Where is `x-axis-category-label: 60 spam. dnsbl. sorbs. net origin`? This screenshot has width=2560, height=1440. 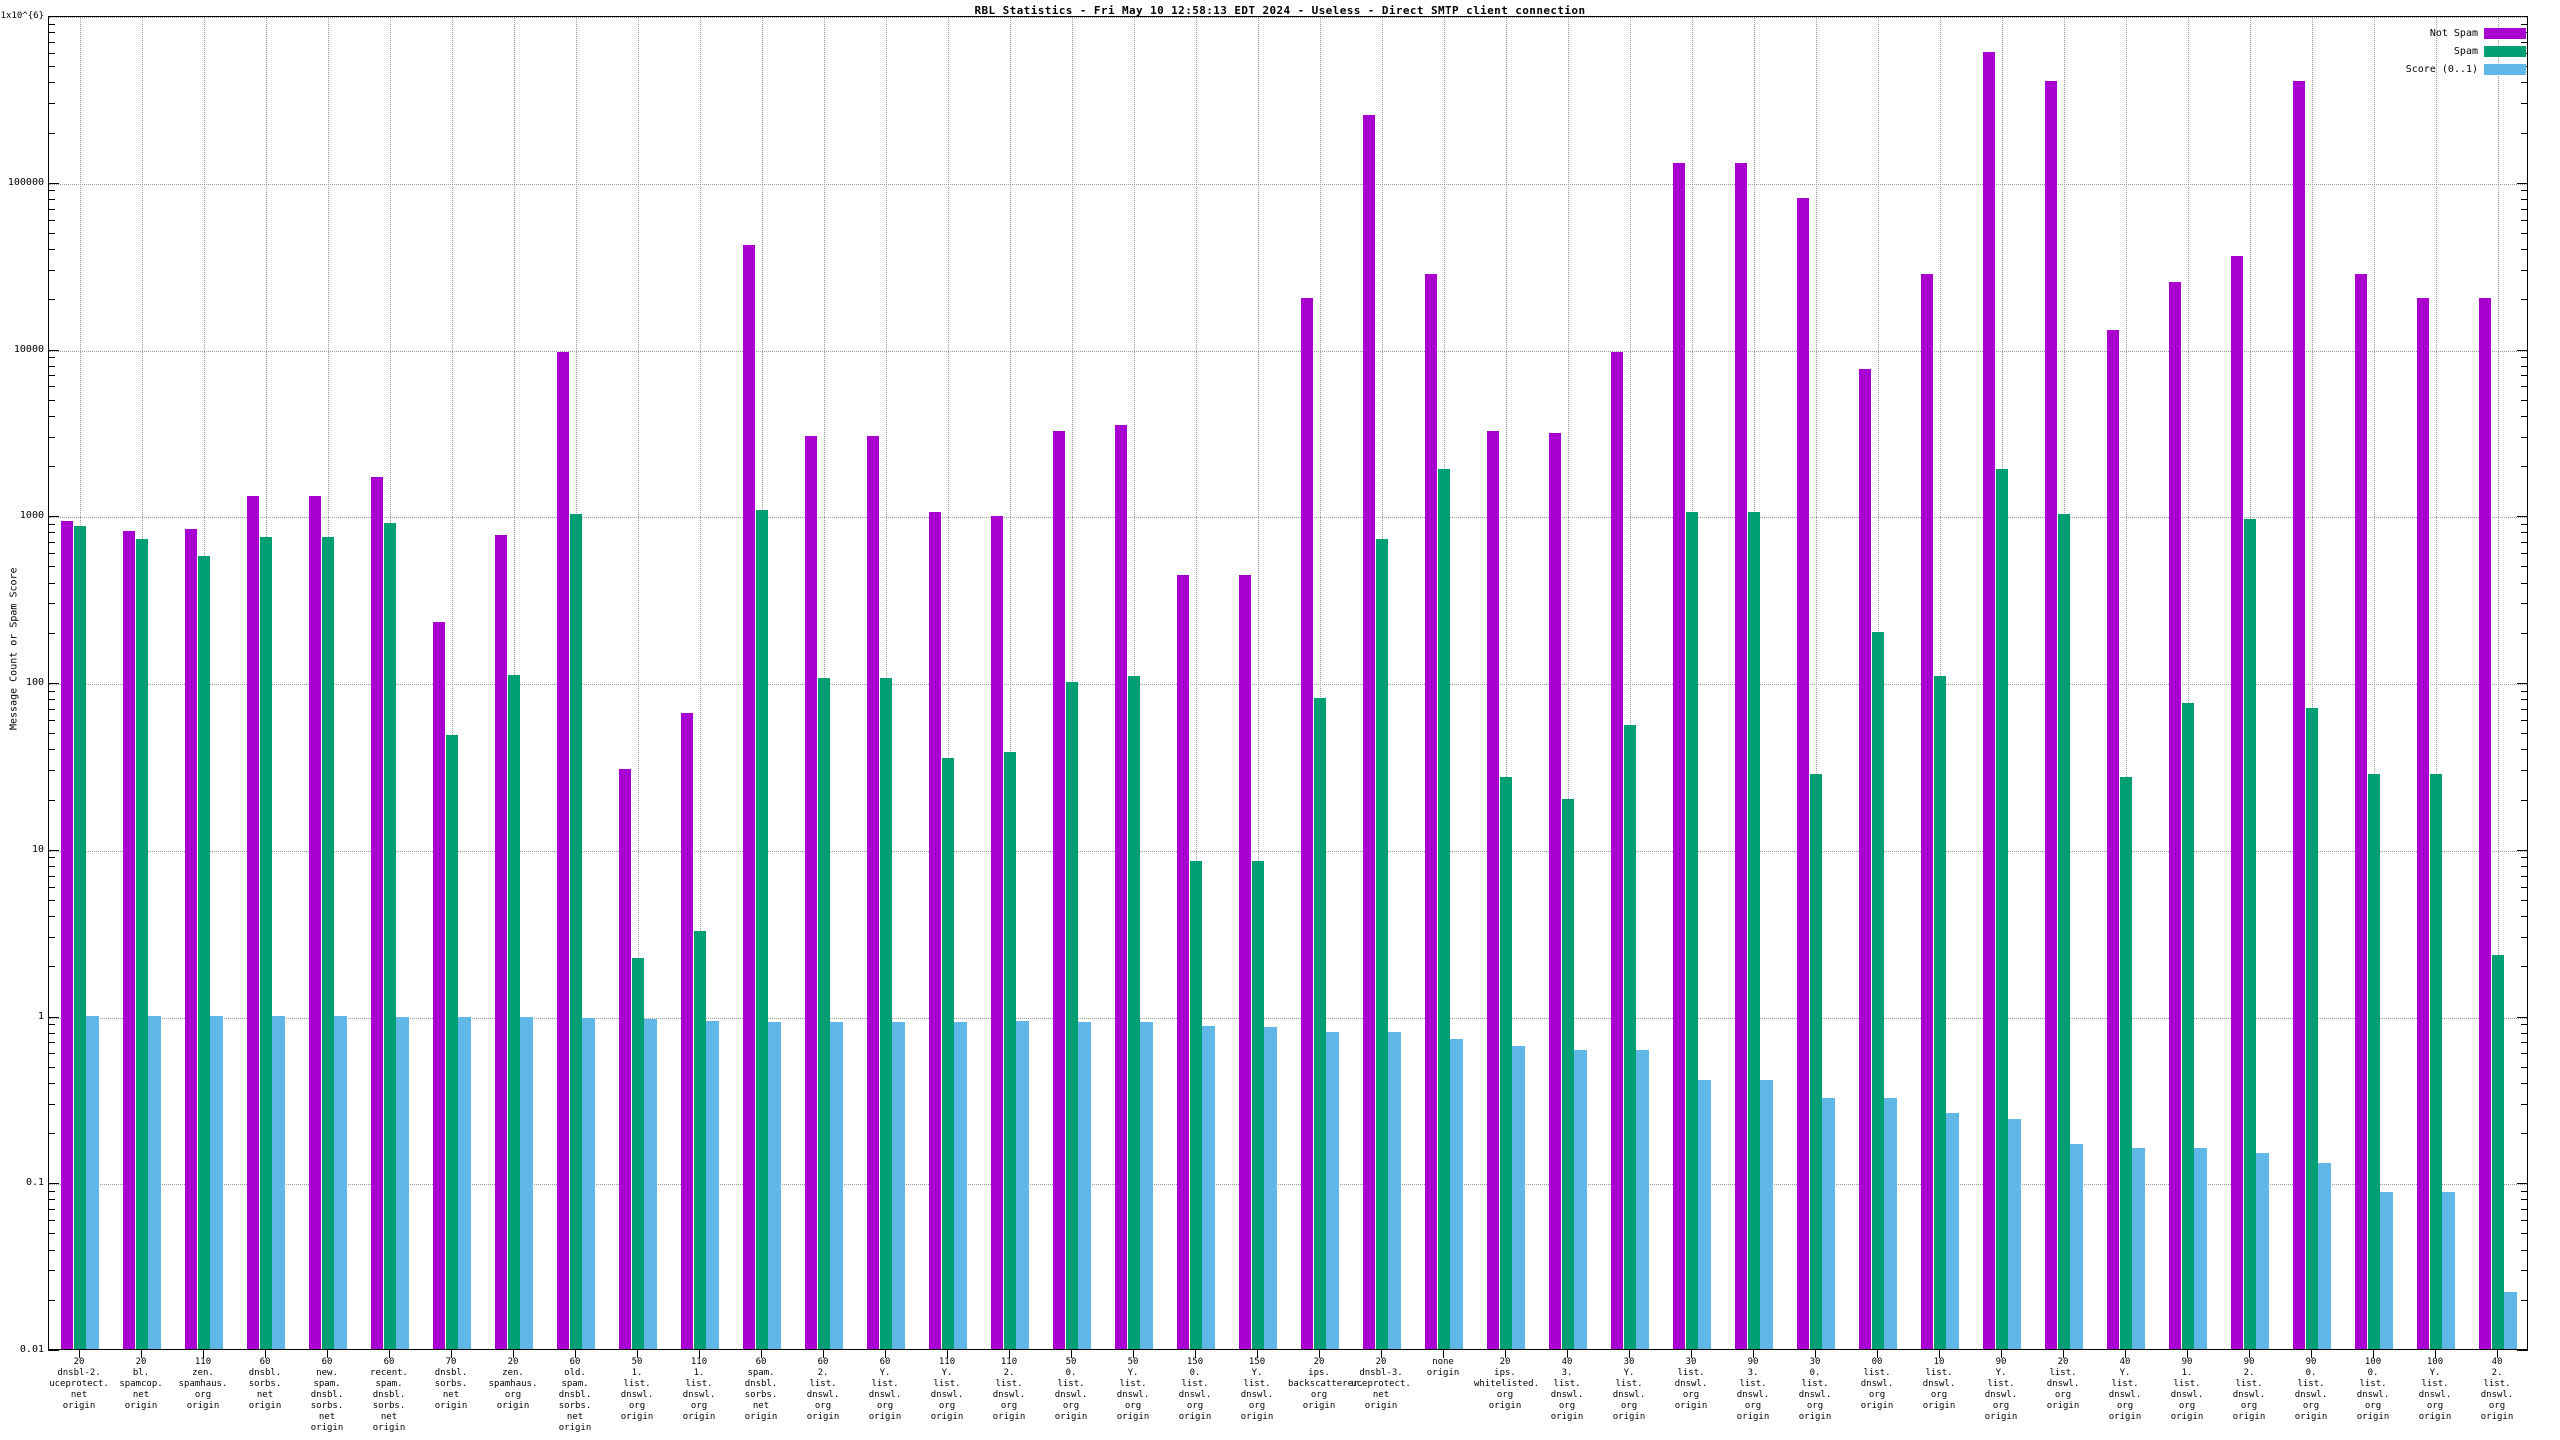
x-axis-category-label: 60 spam. dnsbl. sorbs. net origin is located at coordinates (761, 1389).